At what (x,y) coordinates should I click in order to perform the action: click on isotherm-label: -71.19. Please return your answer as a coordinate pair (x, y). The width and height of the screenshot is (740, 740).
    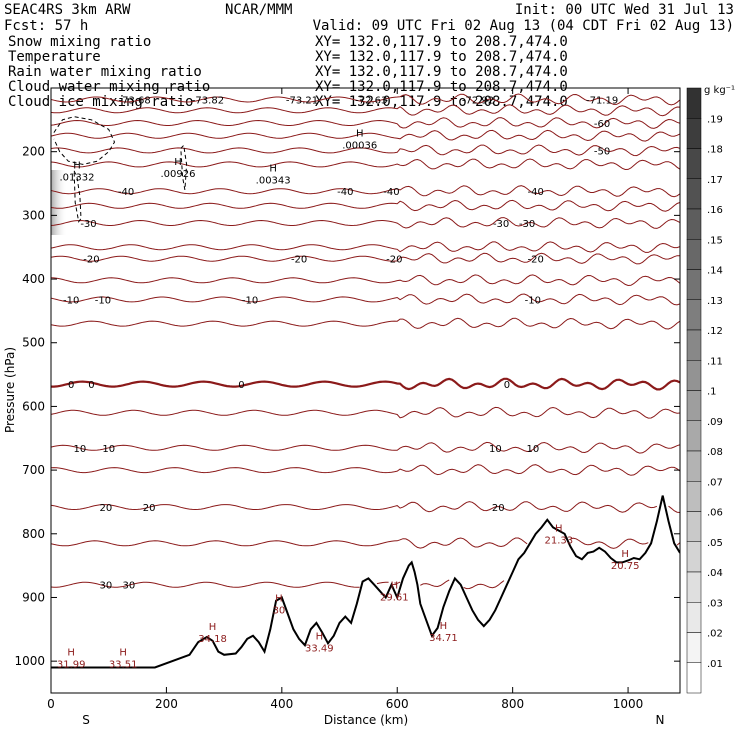
    Looking at the image, I should click on (602, 100).